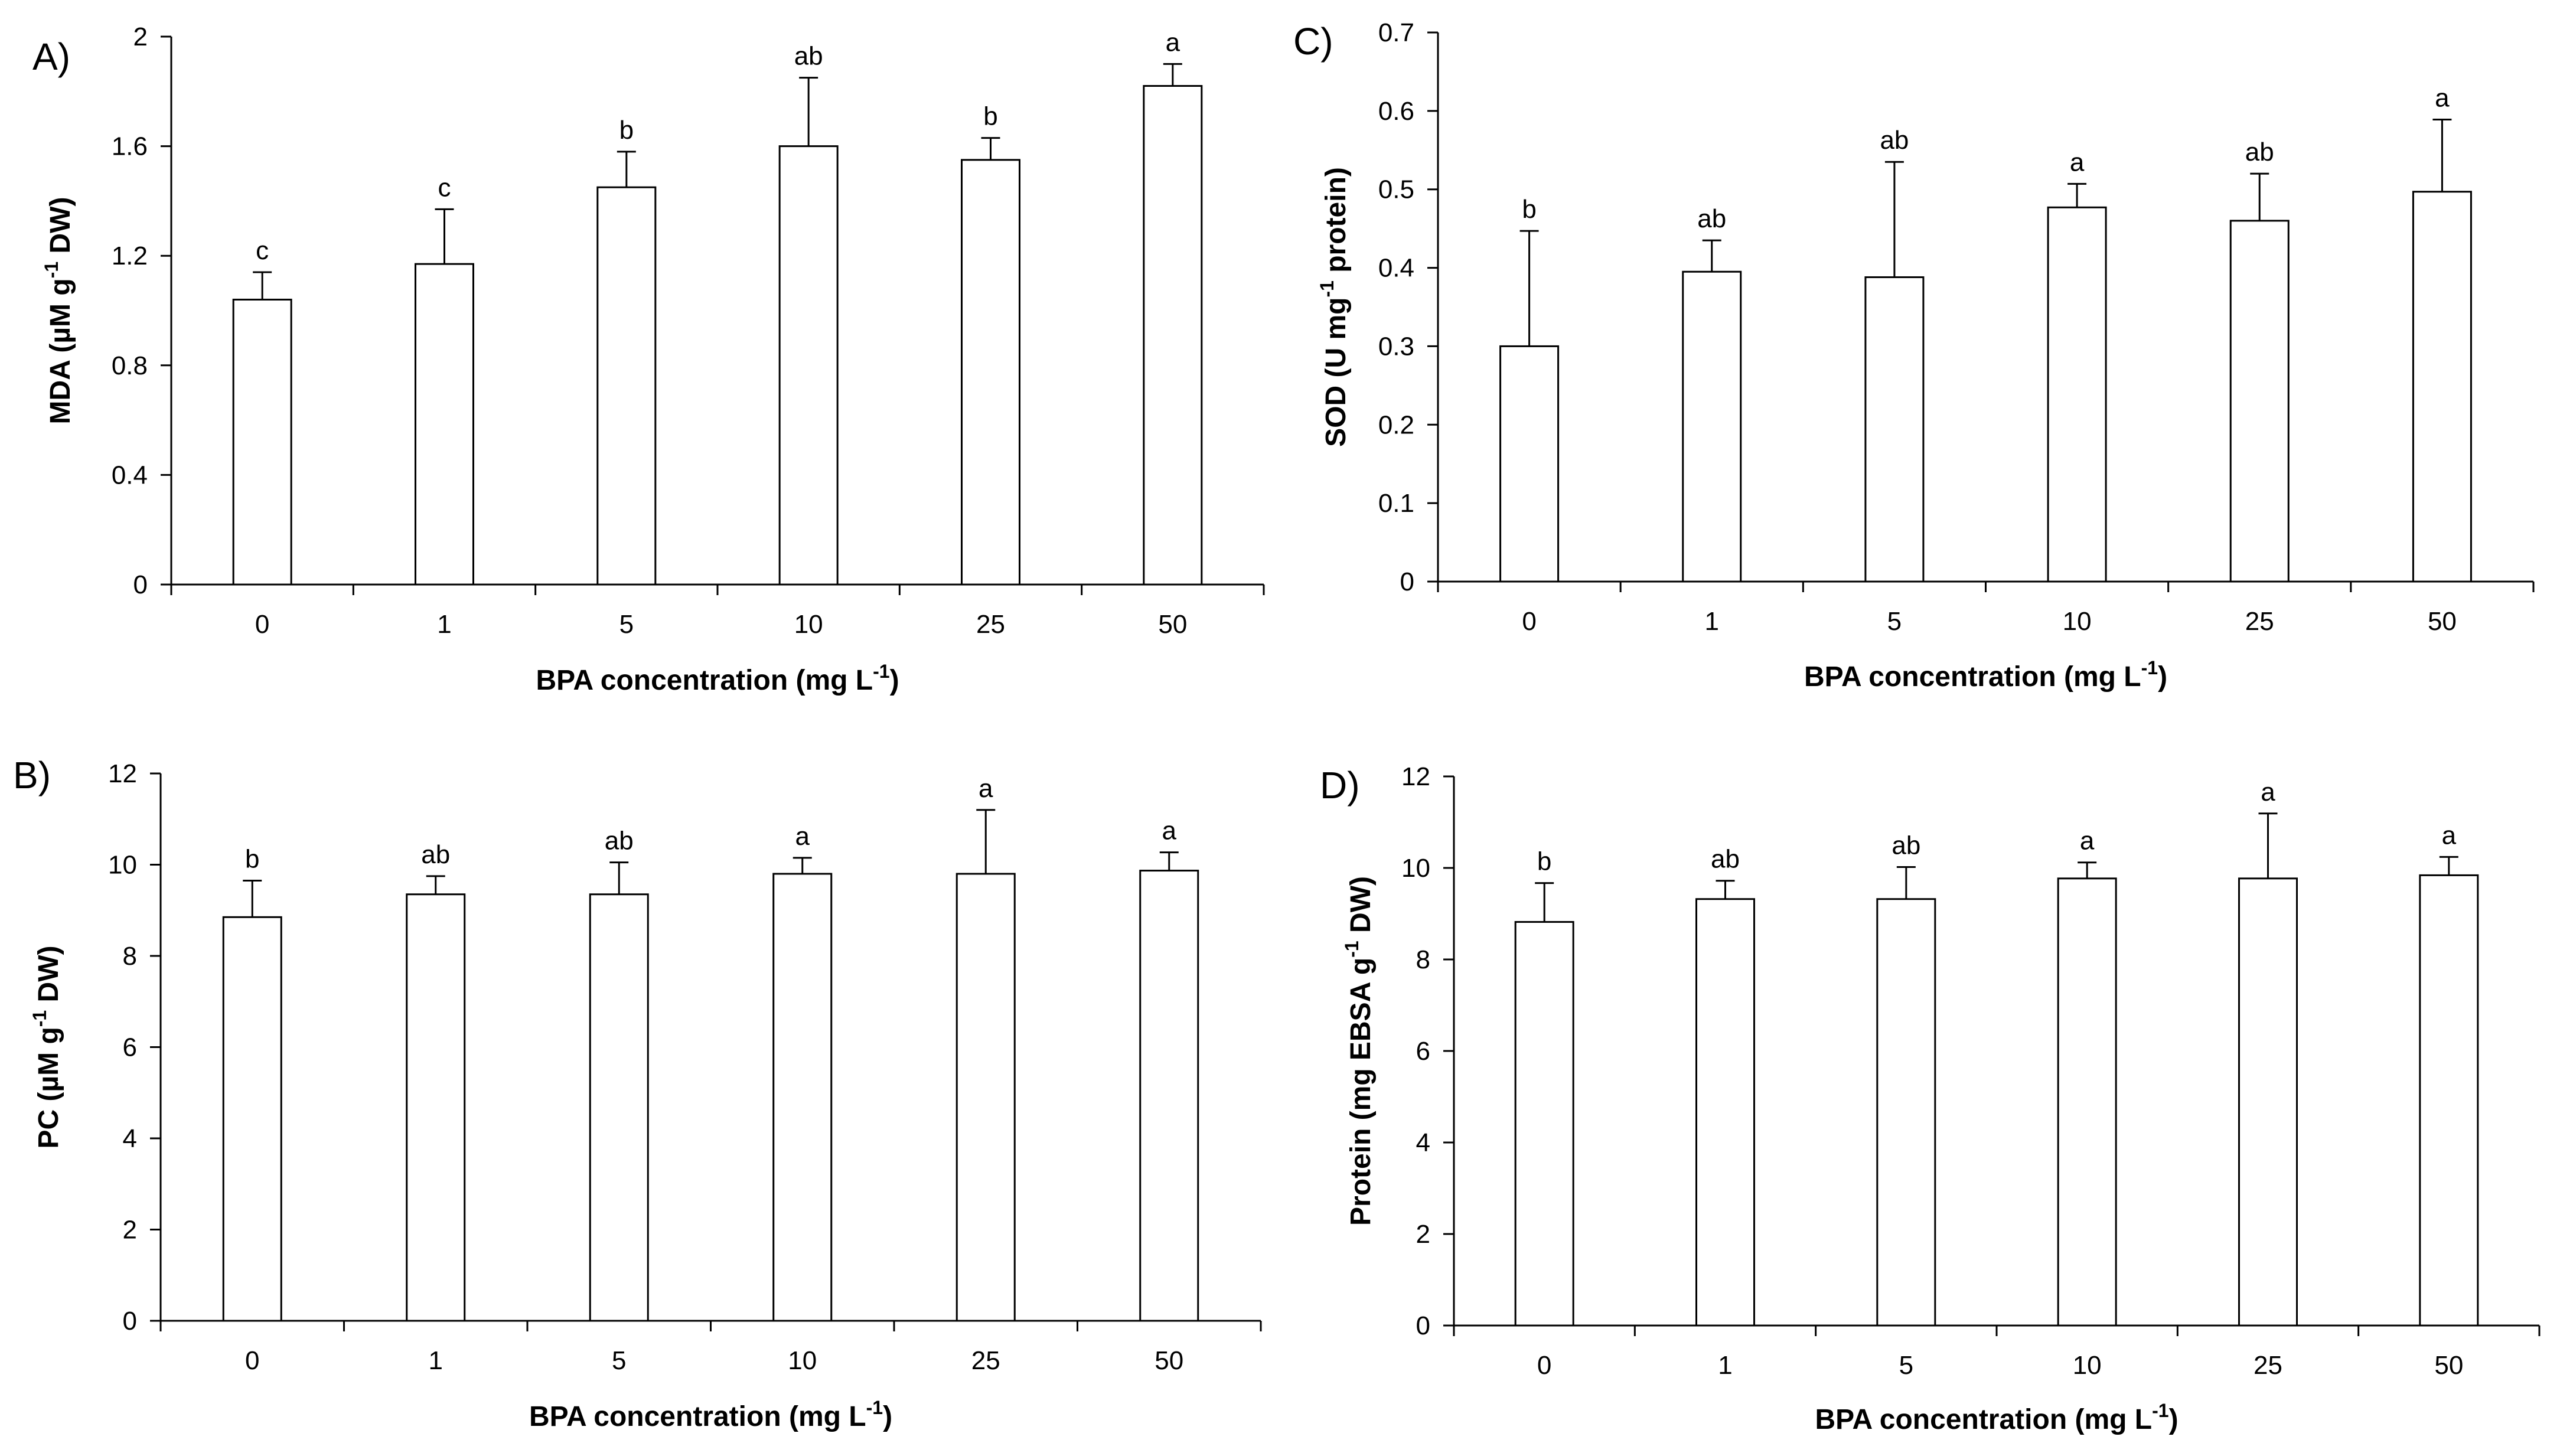 This screenshot has height=1456, width=2560. What do you see at coordinates (444, 188) in the screenshot?
I see `significance-letter: c` at bounding box center [444, 188].